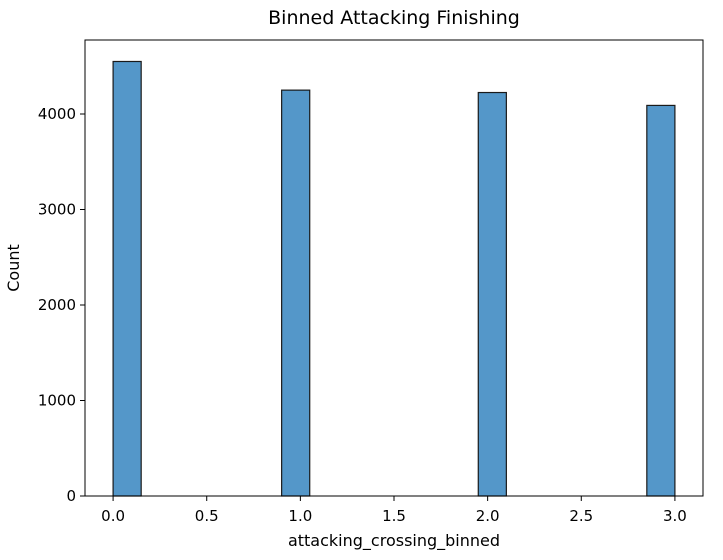  I want to click on x-tick-label: 2.5, so click(581, 516).